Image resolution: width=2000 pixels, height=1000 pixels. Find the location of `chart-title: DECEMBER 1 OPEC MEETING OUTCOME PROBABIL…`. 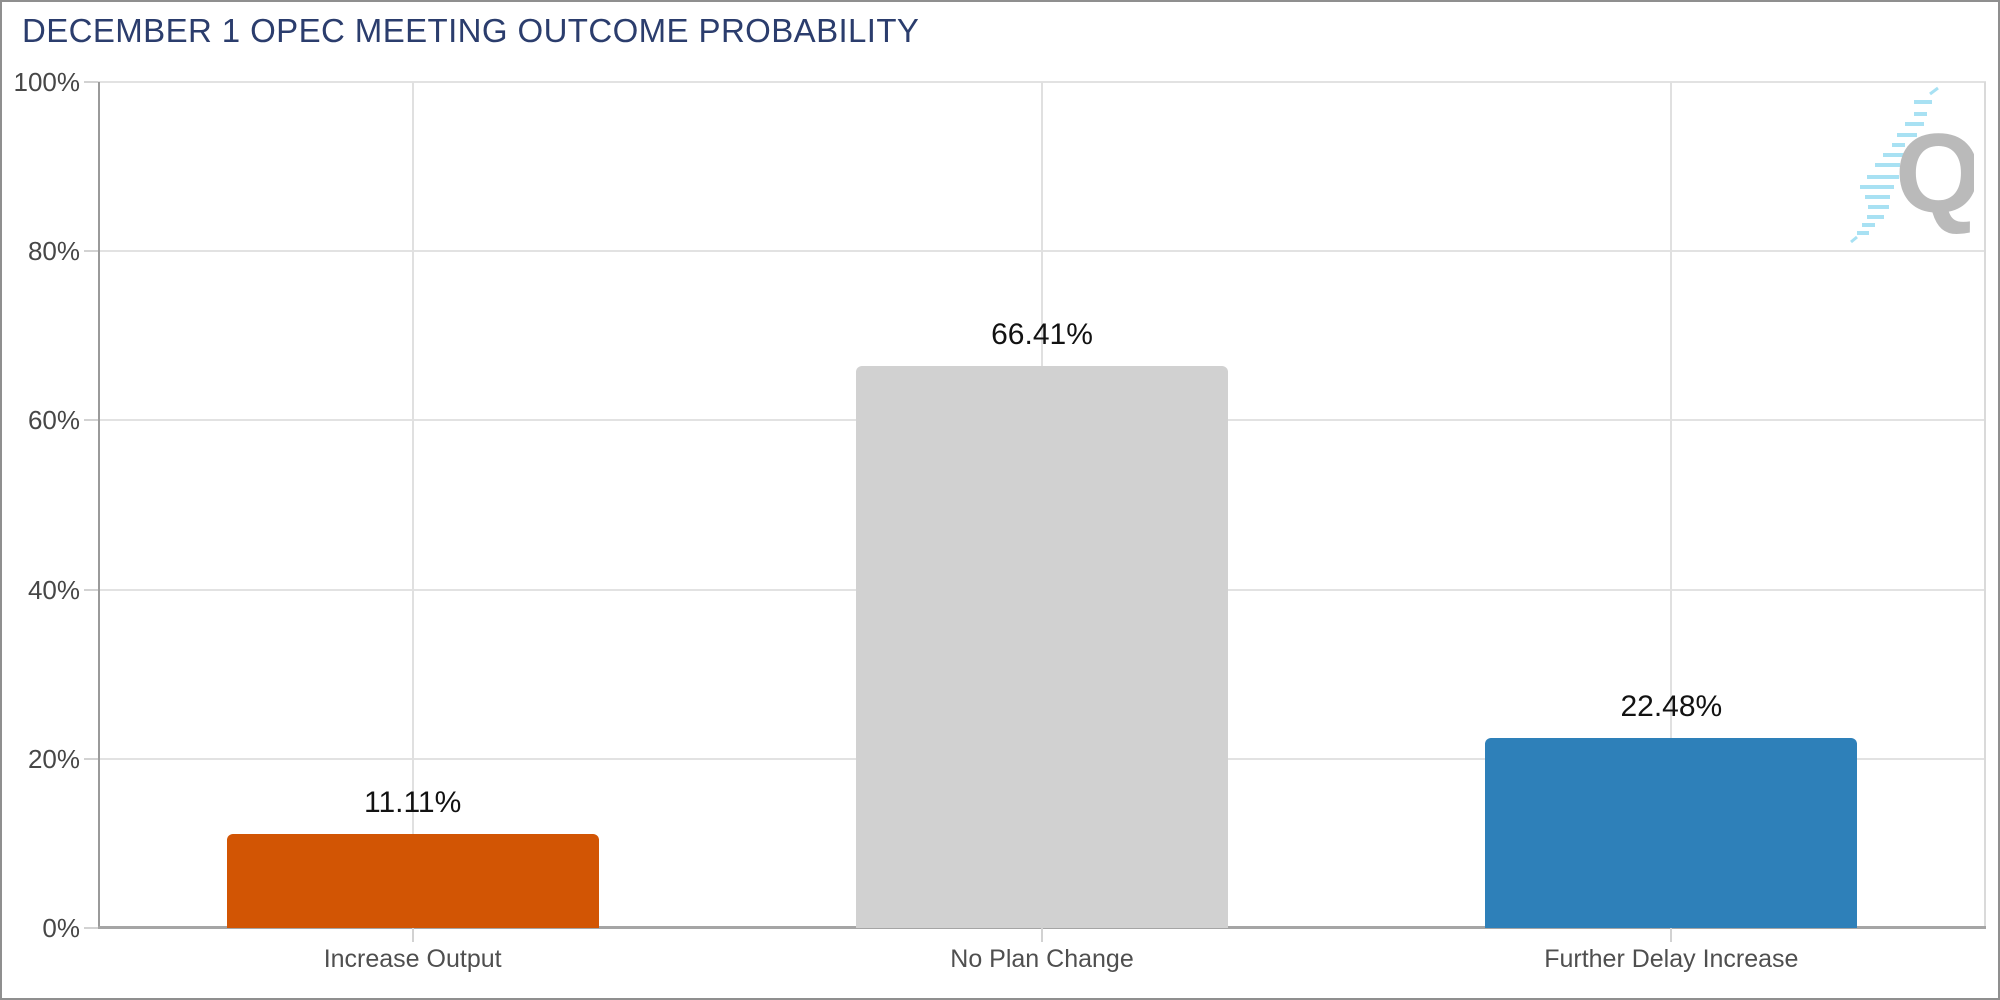

chart-title: DECEMBER 1 OPEC MEETING OUTCOME PROBABIL… is located at coordinates (471, 30).